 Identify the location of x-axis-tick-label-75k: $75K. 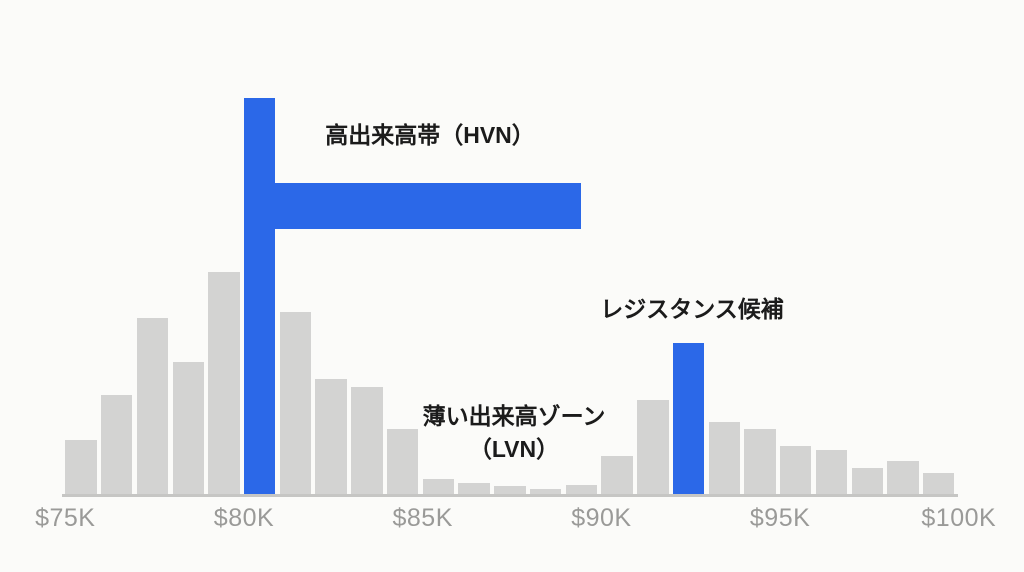
(65, 518).